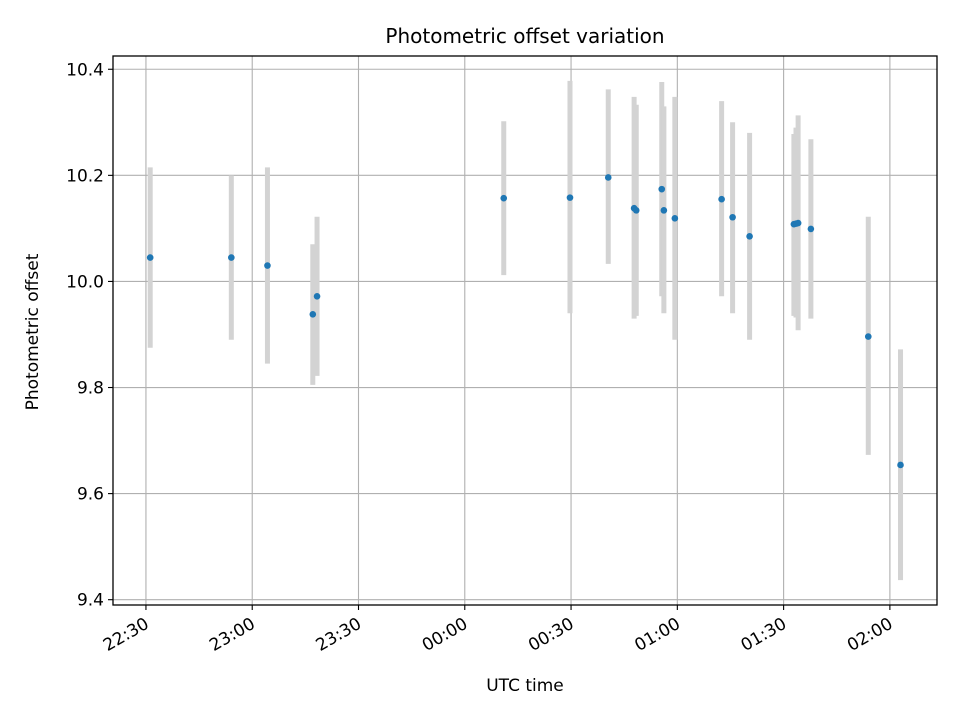 This screenshot has height=720, width=960. Describe the element at coordinates (525, 686) in the screenshot. I see `x-axis-label: UTC time` at that location.